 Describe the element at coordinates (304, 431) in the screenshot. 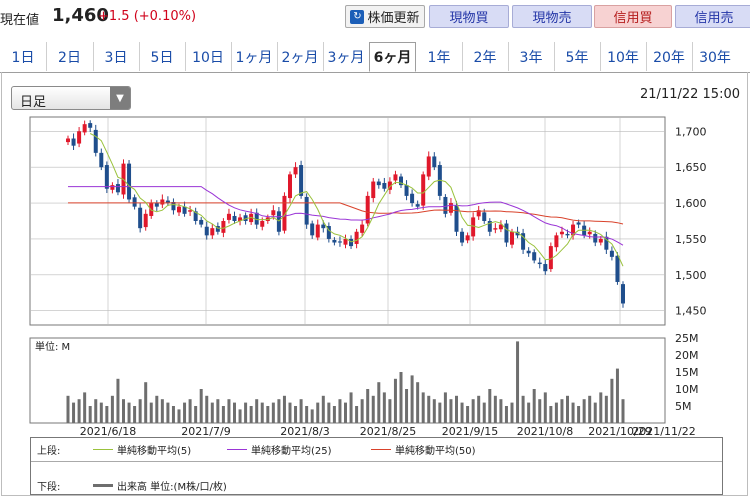

I see `date-tick-label: 2021/8/3` at that location.